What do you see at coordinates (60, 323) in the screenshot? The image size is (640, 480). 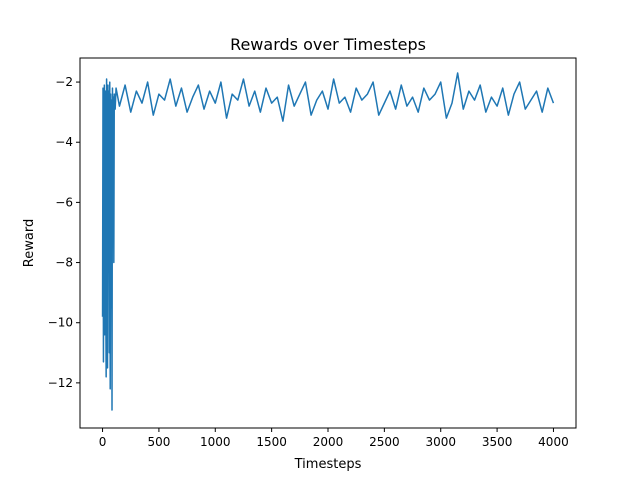 I see `y-tick-label: −10` at bounding box center [60, 323].